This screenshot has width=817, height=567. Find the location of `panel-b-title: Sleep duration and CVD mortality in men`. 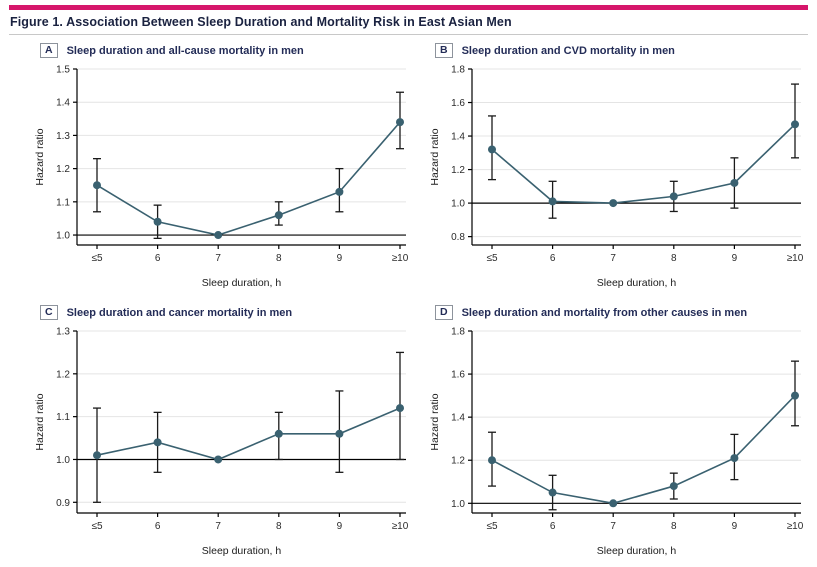

panel-b-title: Sleep duration and CVD mortality in men is located at coordinates (568, 50).